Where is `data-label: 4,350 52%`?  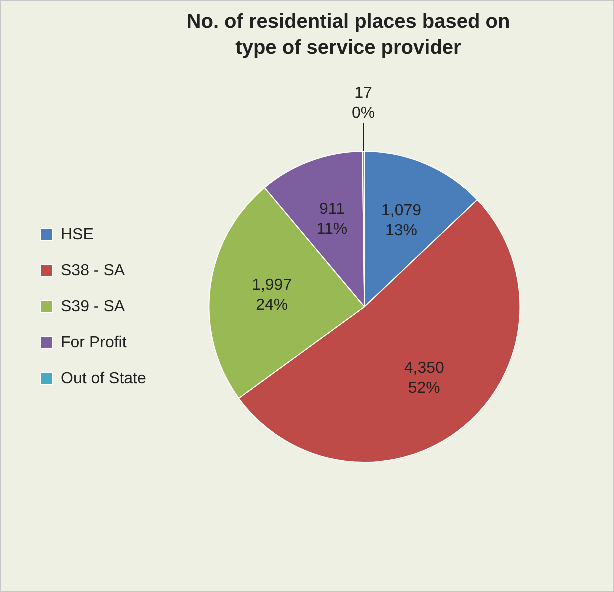 data-label: 4,350 52% is located at coordinates (424, 379).